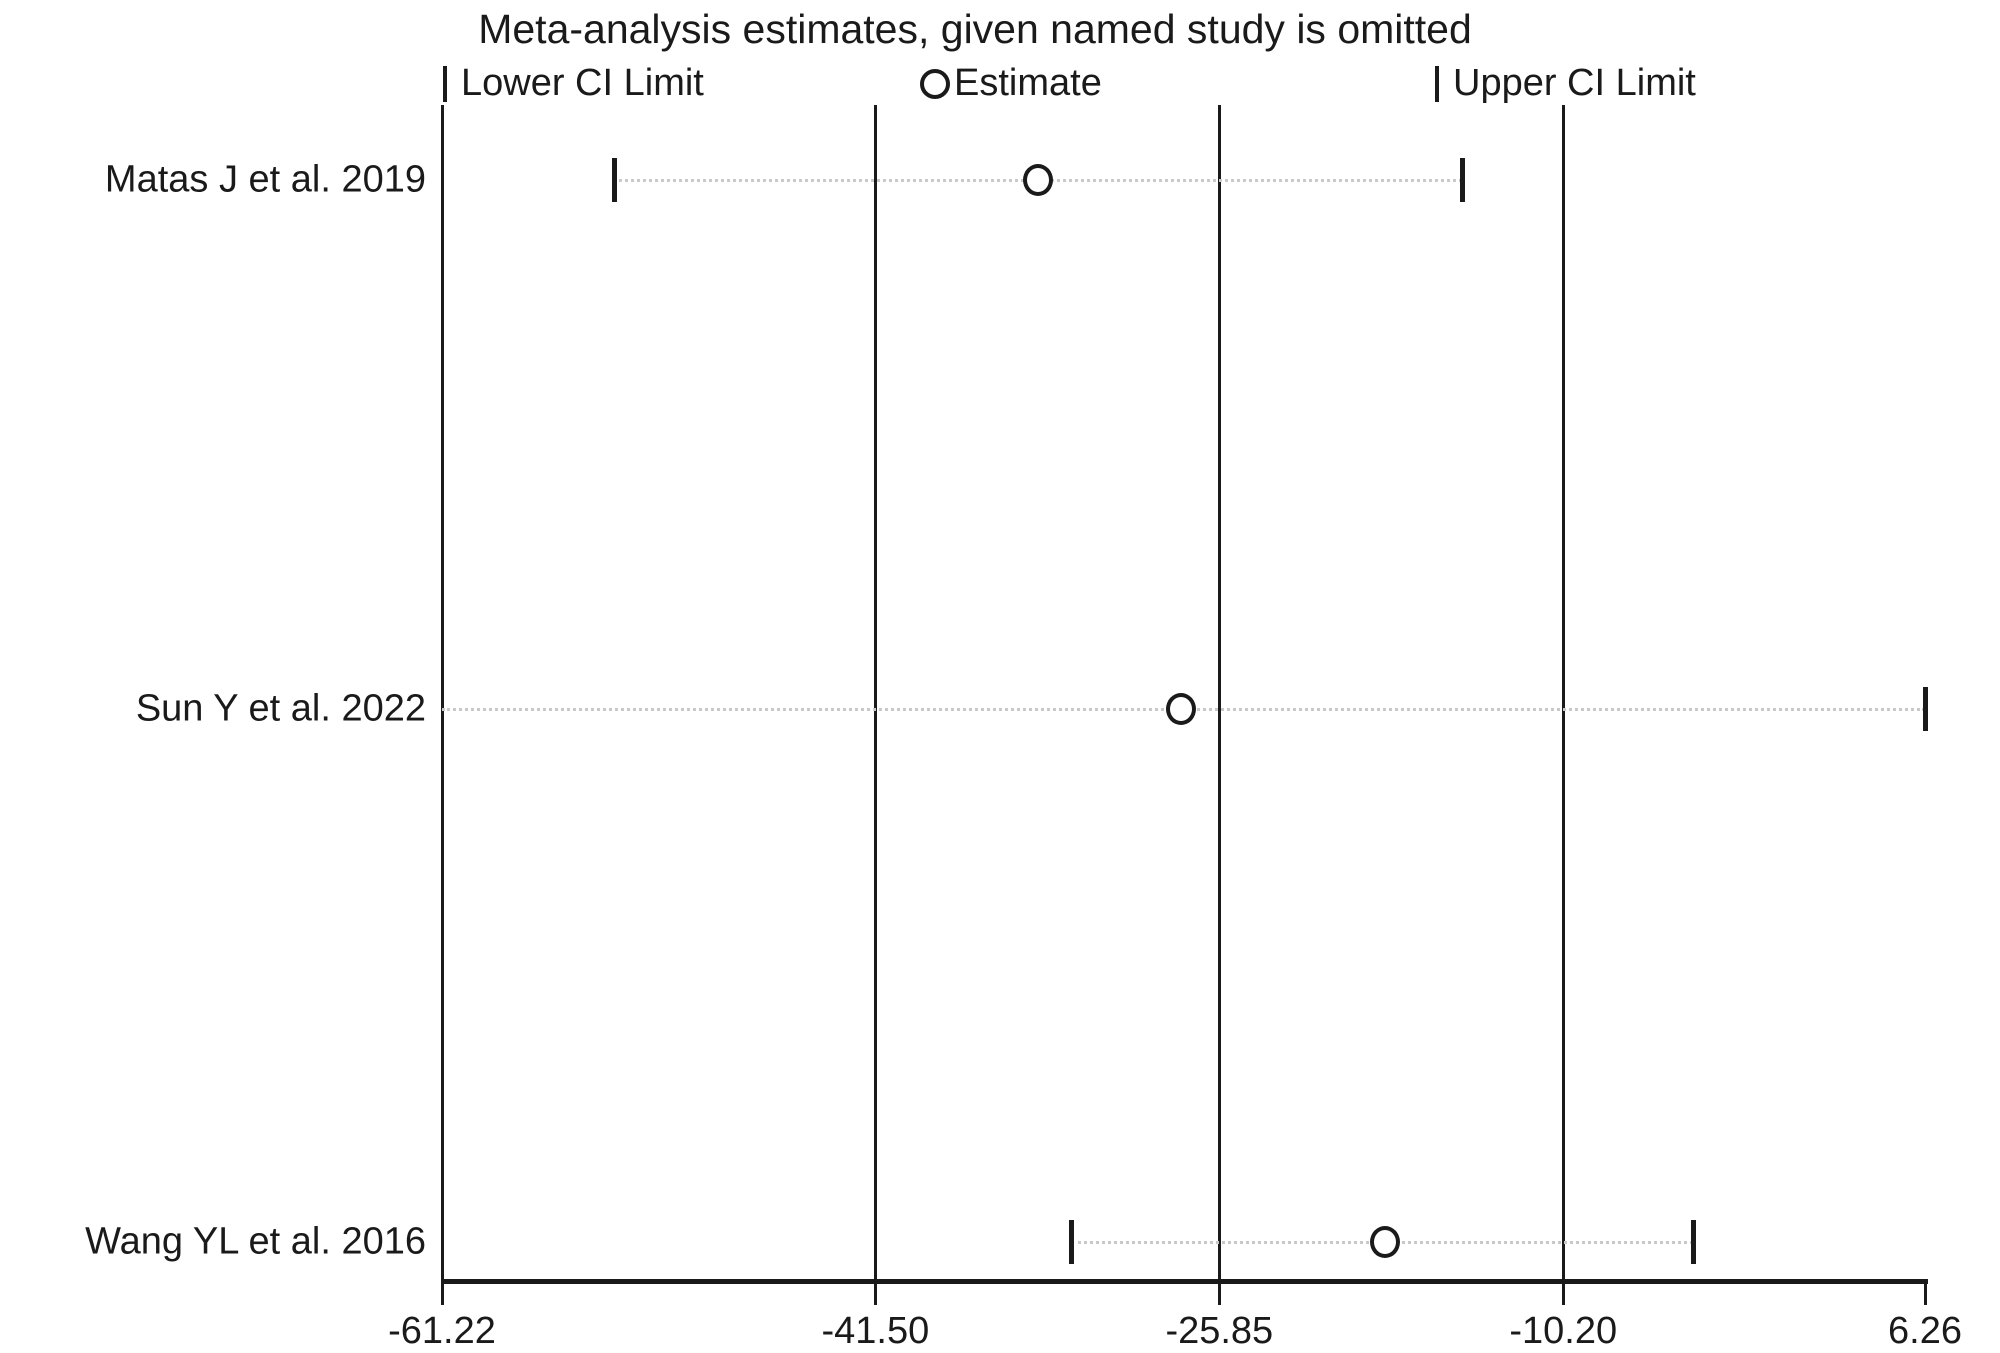 The height and width of the screenshot is (1353, 2000). Describe the element at coordinates (445, 83) in the screenshot. I see `lower-ci-tick-icon` at that location.